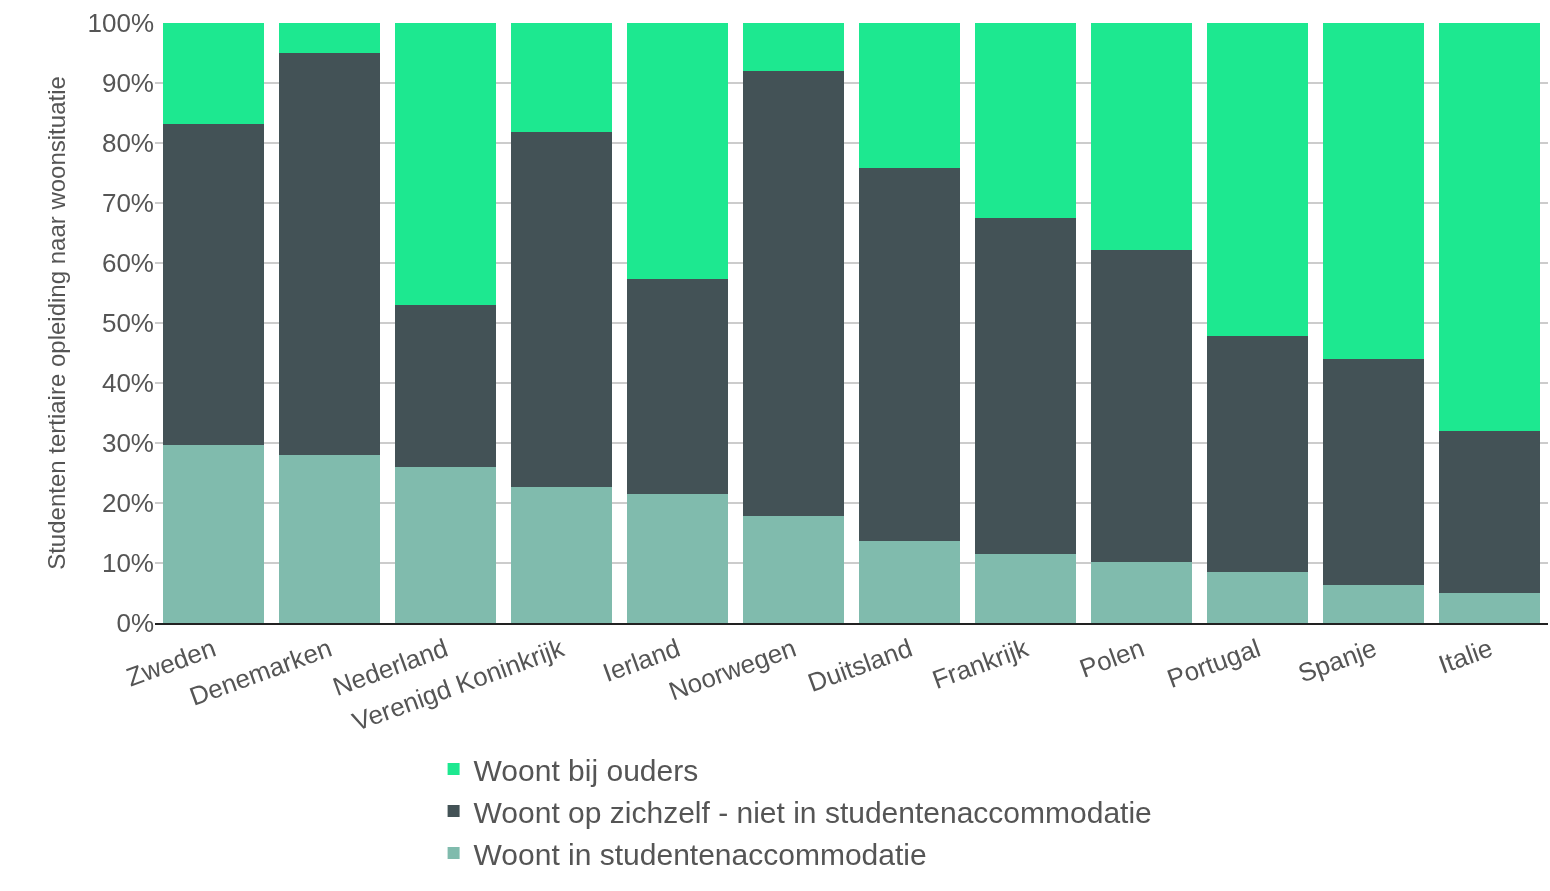 The width and height of the screenshot is (1550, 891). I want to click on legend-label: Woont op zichzelf - niet in studentenaccommodatie, so click(812, 812).